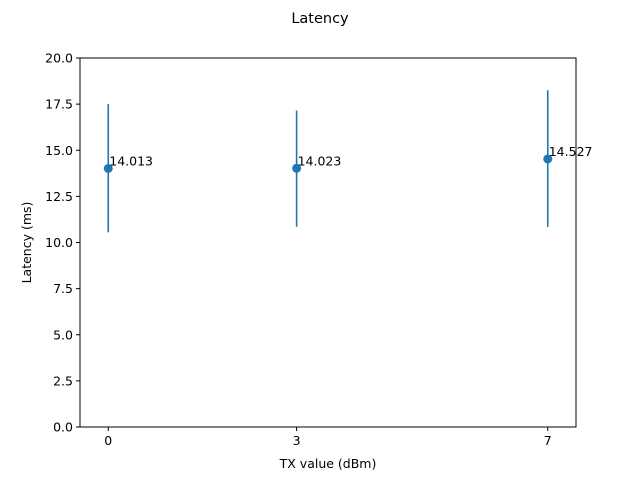 The height and width of the screenshot is (480, 640). I want to click on y-tick-label: 20.0, so click(59, 58).